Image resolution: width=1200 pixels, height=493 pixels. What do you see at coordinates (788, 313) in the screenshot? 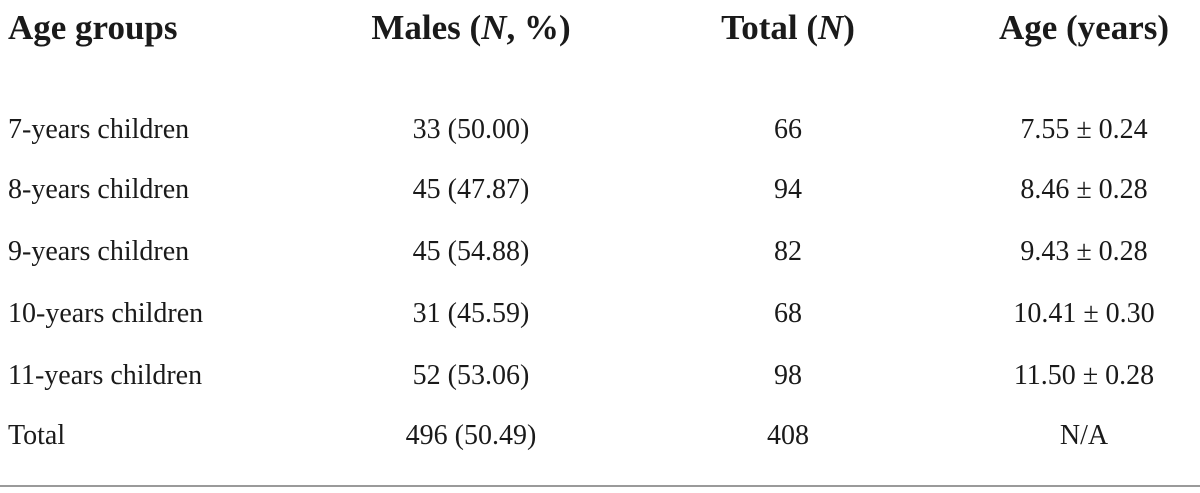
I see `table-cell: 68` at bounding box center [788, 313].